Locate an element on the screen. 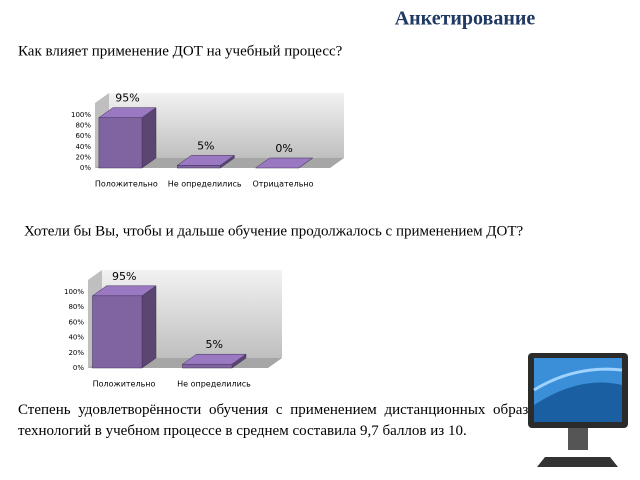 This screenshot has width=640, height=480. slide-title: Анкетирование is located at coordinates (465, 19).